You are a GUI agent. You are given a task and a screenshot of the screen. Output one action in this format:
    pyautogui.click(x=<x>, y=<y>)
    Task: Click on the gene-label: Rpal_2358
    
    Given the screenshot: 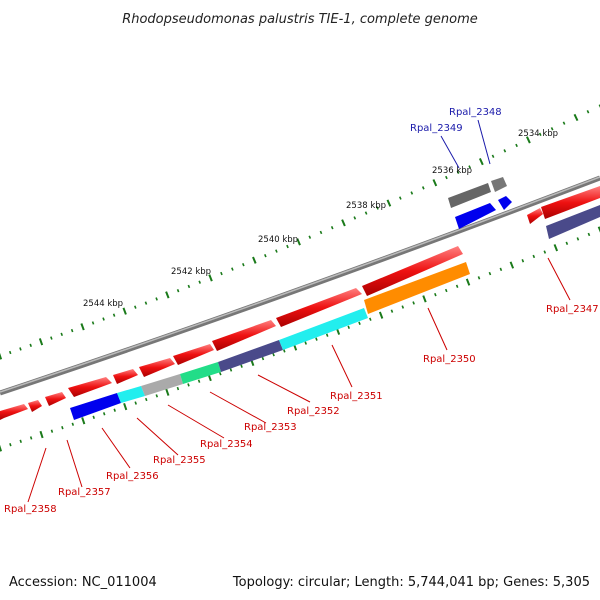 What is the action you would take?
    pyautogui.click(x=30, y=509)
    